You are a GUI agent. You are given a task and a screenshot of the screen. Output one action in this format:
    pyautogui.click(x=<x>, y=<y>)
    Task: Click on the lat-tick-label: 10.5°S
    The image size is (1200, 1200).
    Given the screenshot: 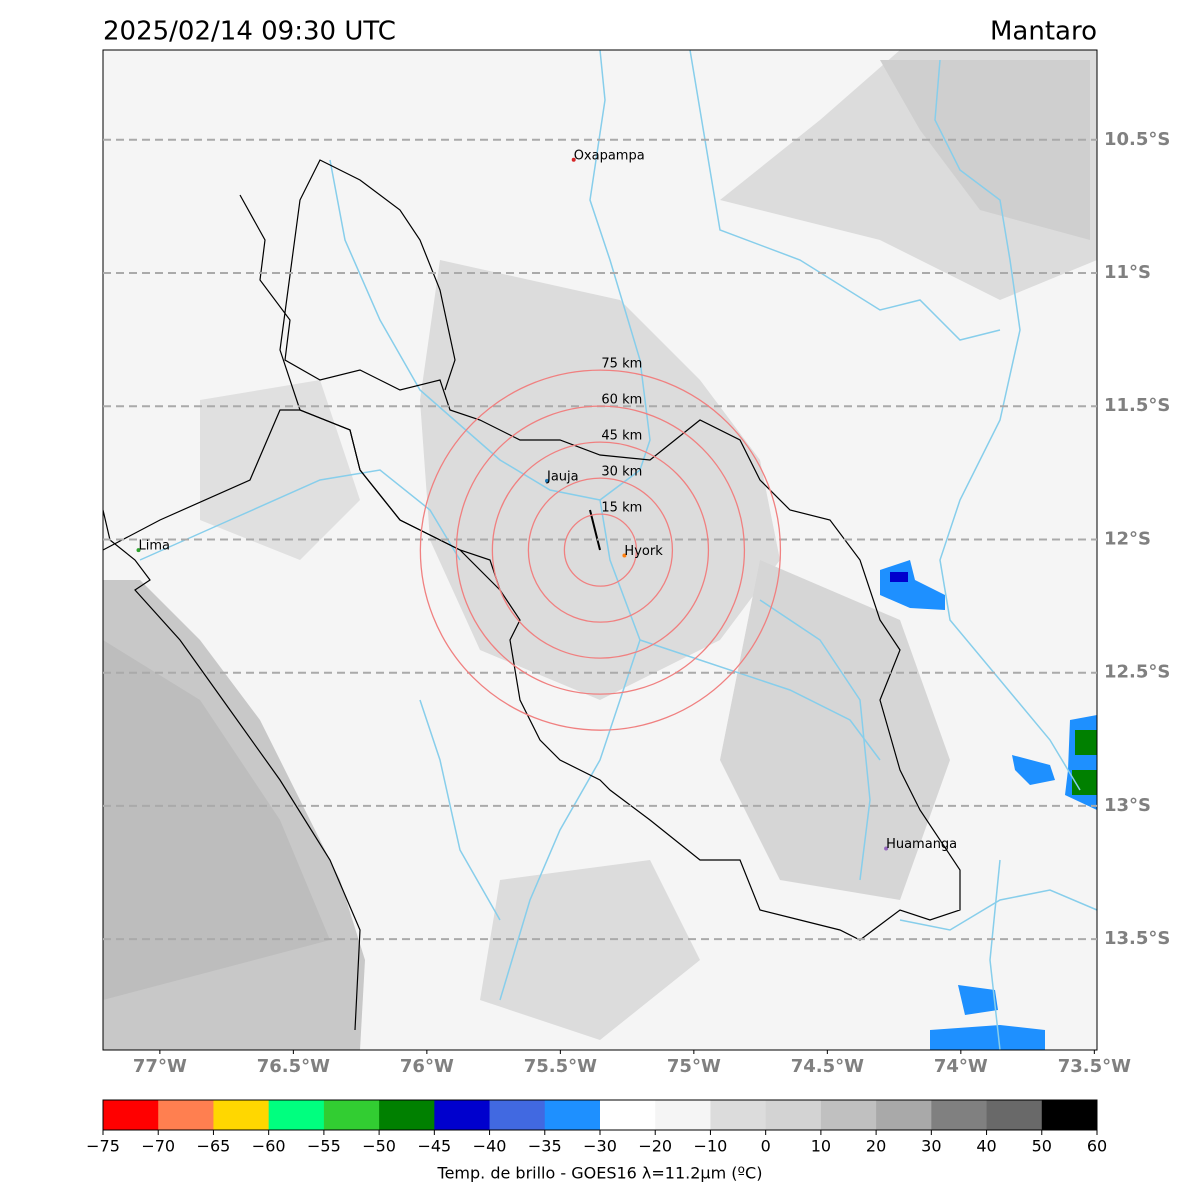 What is the action you would take?
    pyautogui.click(x=1137, y=139)
    